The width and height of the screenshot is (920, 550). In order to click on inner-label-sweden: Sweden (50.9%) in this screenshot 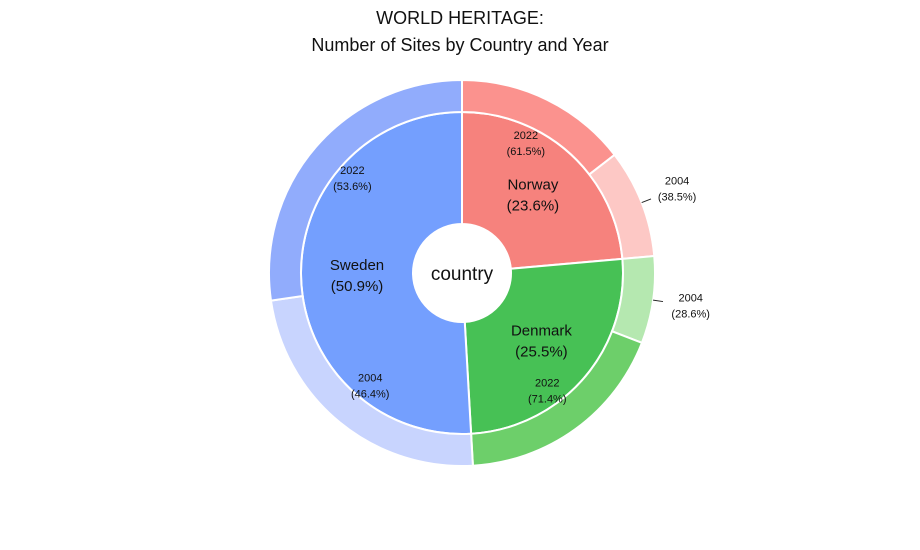, I will do `click(357, 276)`.